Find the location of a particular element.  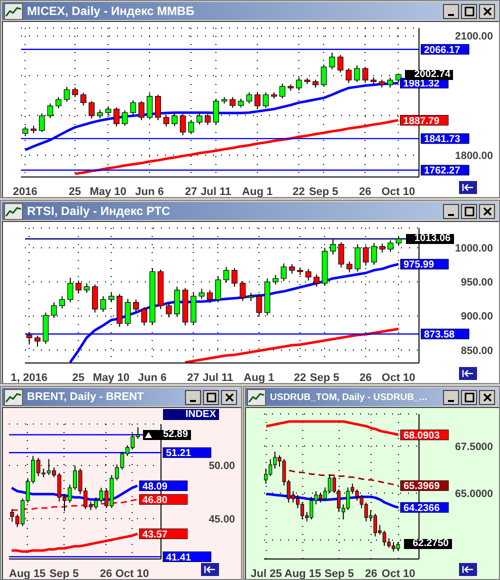

chart-title: MICEX, Daily - Индекс ММВБ is located at coordinates (111, 11).